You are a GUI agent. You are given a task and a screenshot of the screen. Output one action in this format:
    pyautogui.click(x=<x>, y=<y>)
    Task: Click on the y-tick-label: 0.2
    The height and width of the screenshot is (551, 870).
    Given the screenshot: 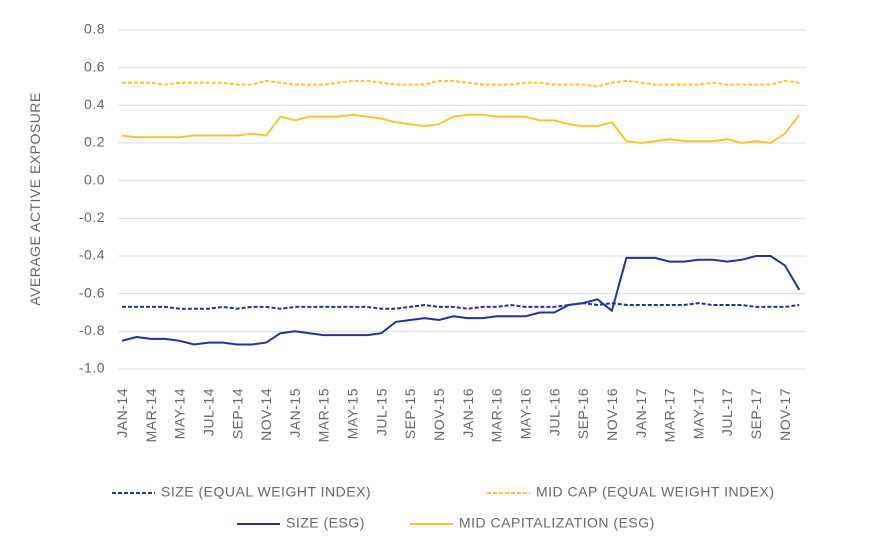 What is the action you would take?
    pyautogui.click(x=94, y=142)
    